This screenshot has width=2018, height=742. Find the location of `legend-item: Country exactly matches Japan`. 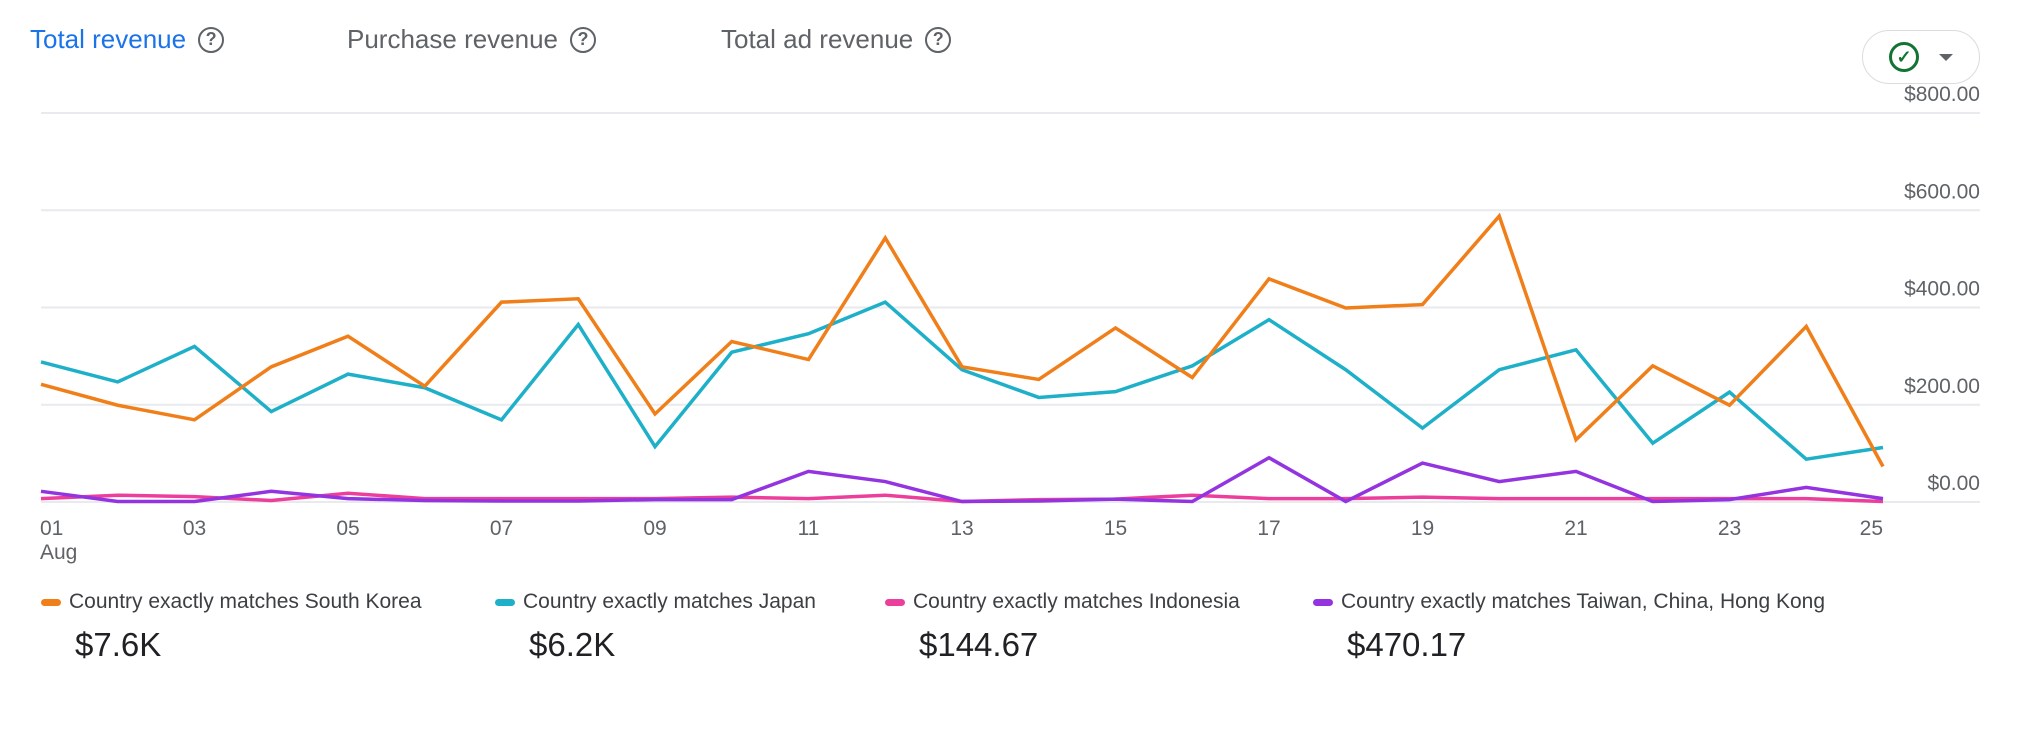

legend-item: Country exactly matches Japan is located at coordinates (655, 602).